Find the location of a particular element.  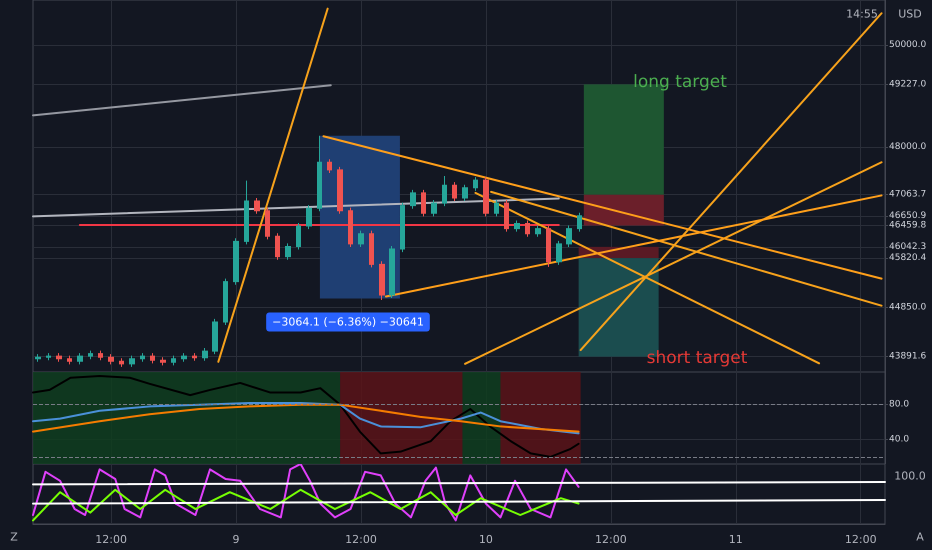

text: 100.0 is located at coordinates (910, 476).